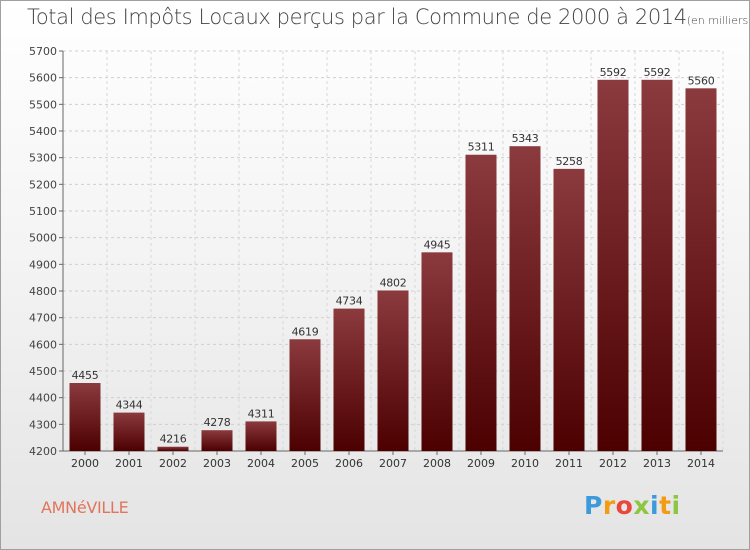 Image resolution: width=750 pixels, height=550 pixels. Describe the element at coordinates (129, 431) in the screenshot. I see `bar-2001` at that location.